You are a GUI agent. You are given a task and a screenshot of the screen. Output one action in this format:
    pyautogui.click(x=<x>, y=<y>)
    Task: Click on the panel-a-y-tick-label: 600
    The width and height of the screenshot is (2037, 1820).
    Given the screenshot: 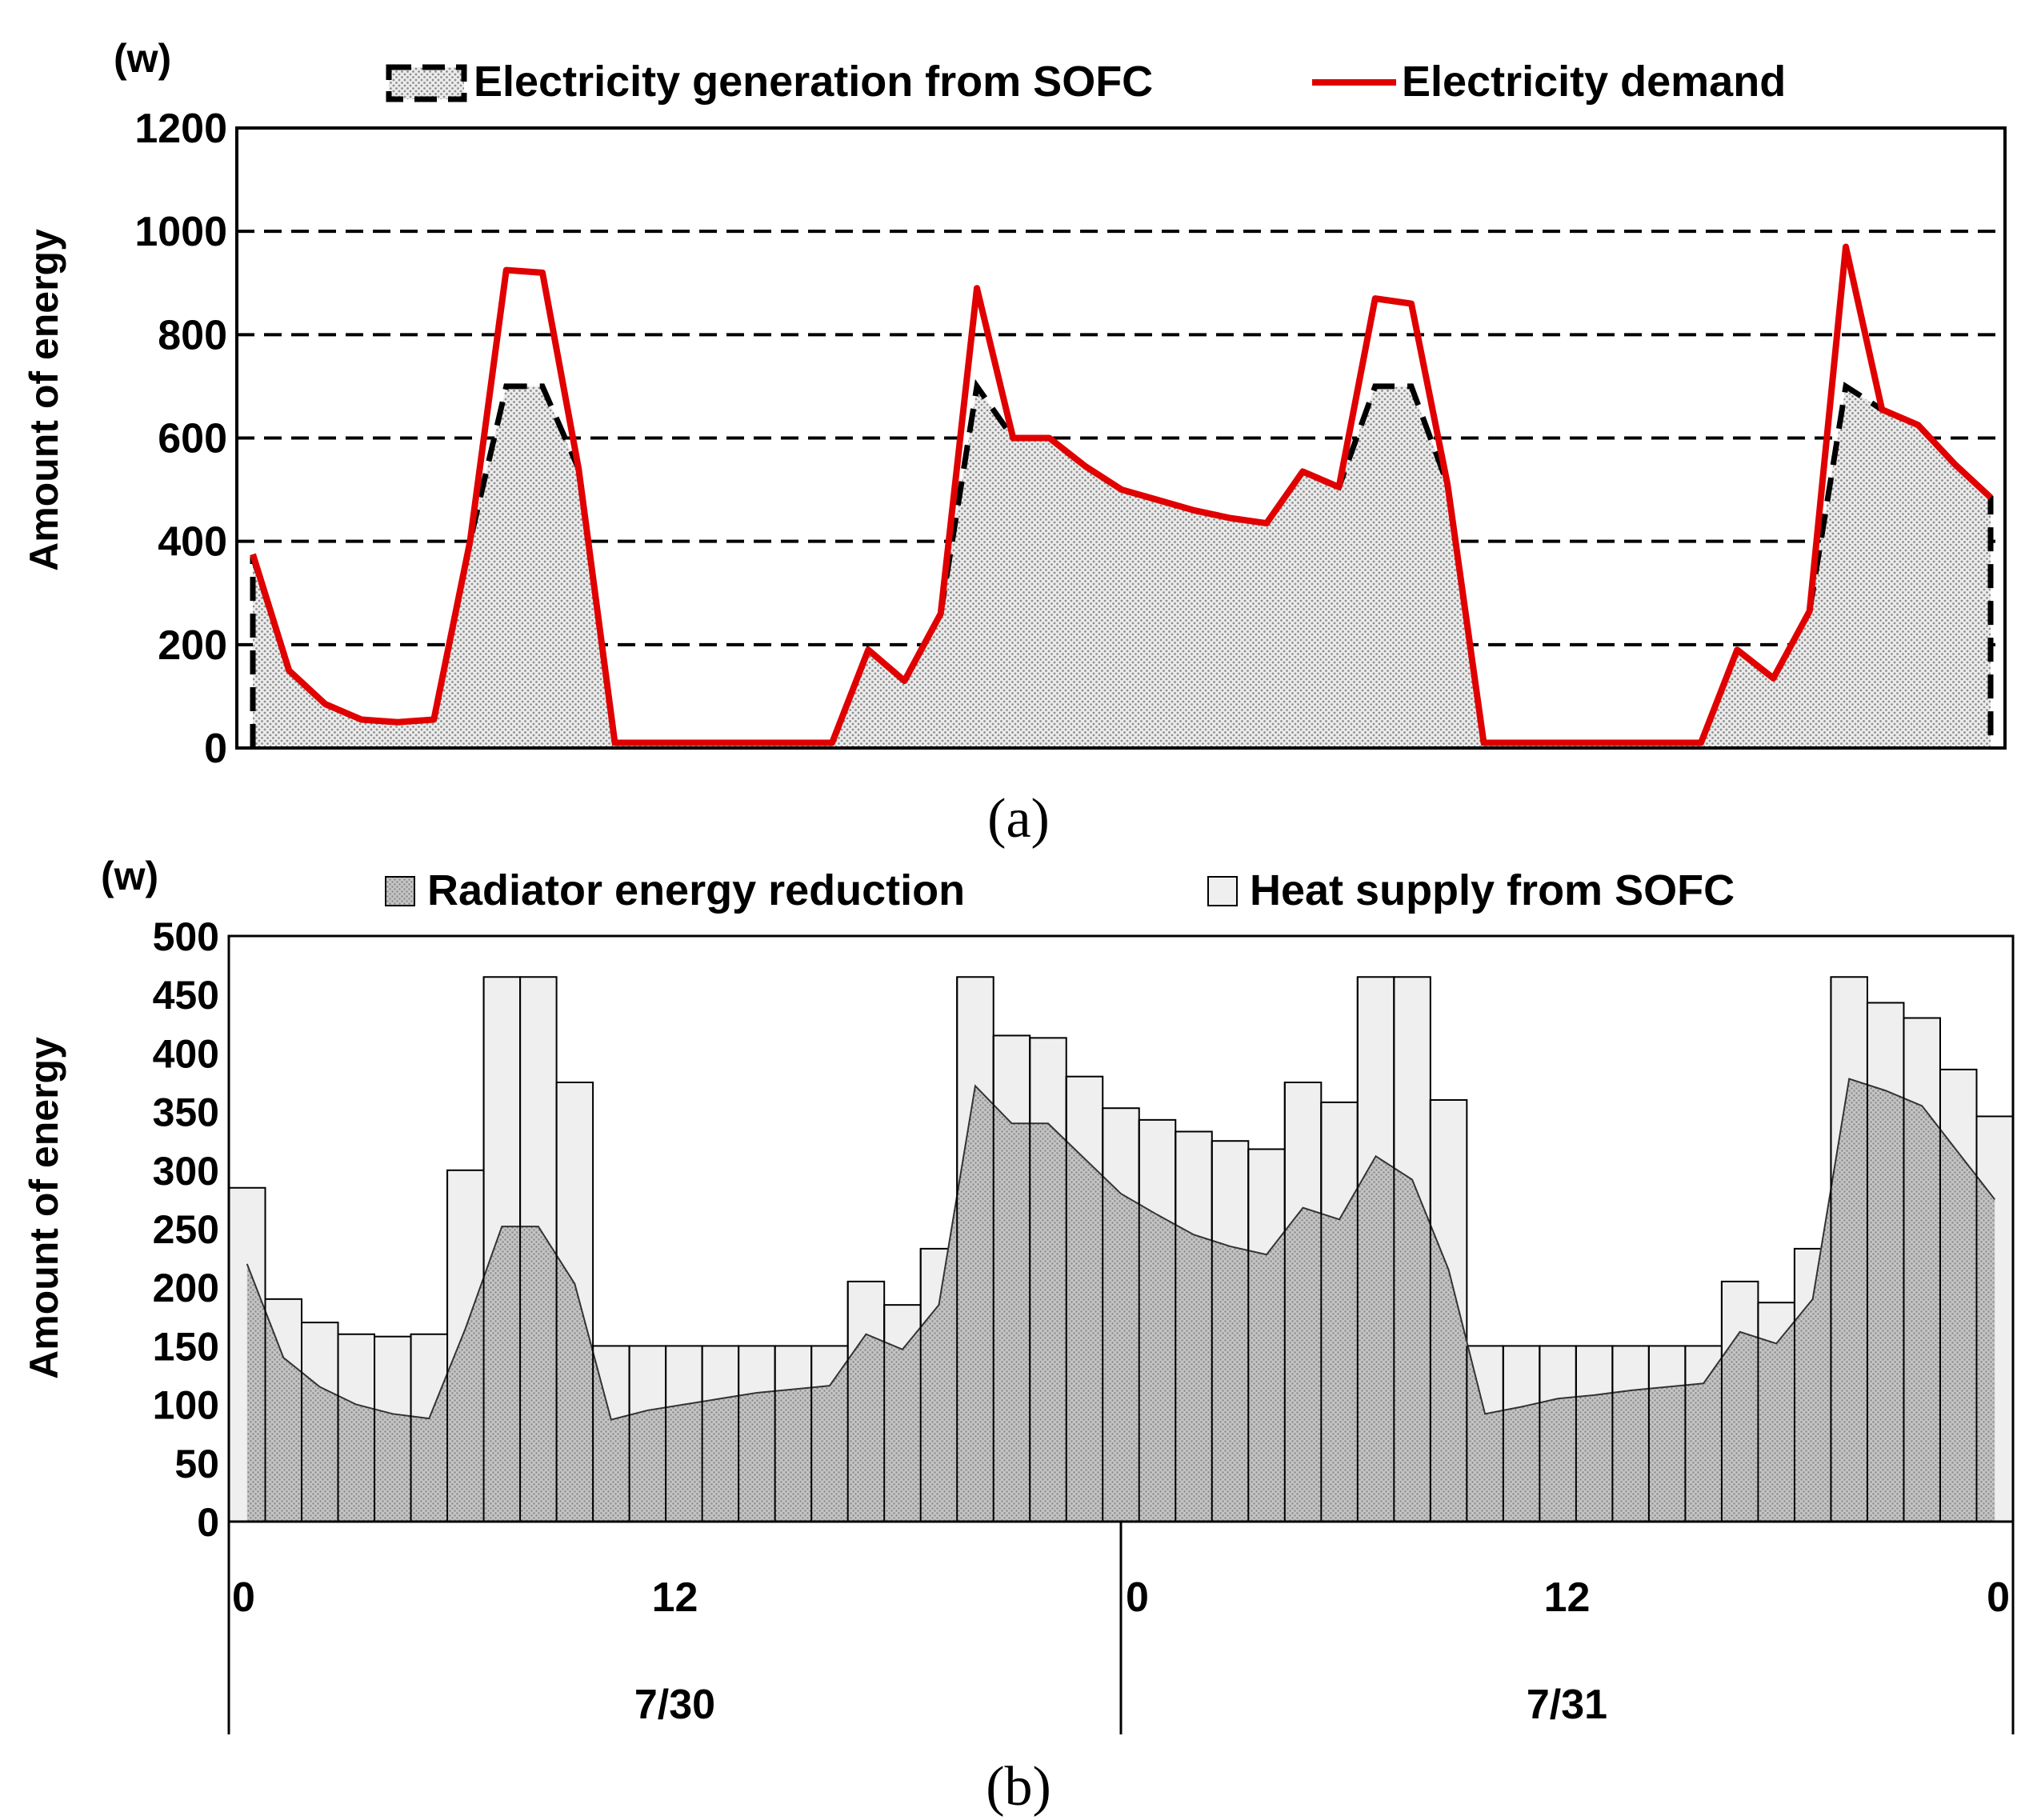 What is the action you would take?
    pyautogui.click(x=192, y=439)
    